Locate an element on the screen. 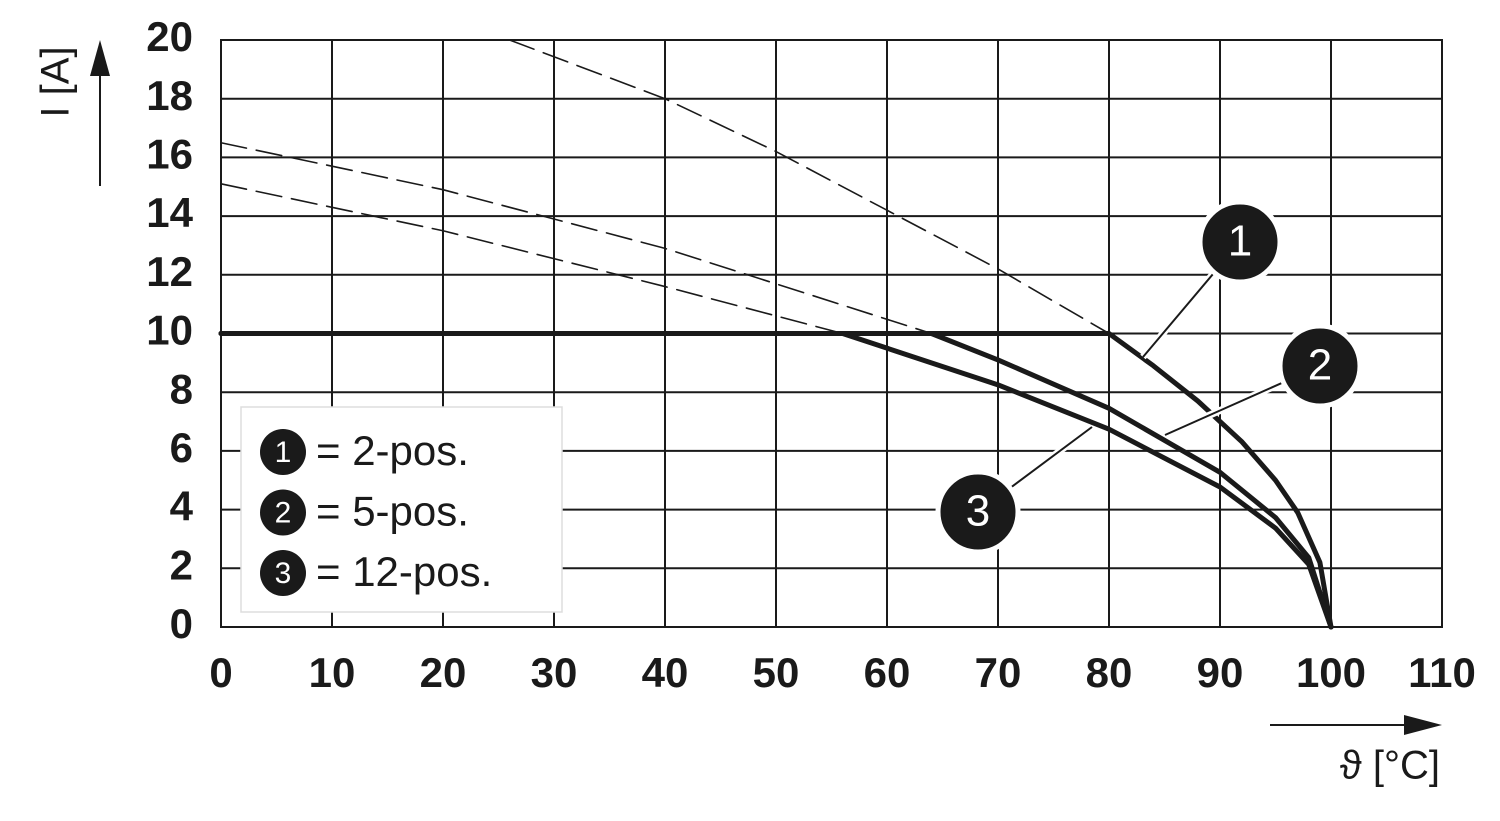  legend-marker-number: 3 is located at coordinates (283, 573).